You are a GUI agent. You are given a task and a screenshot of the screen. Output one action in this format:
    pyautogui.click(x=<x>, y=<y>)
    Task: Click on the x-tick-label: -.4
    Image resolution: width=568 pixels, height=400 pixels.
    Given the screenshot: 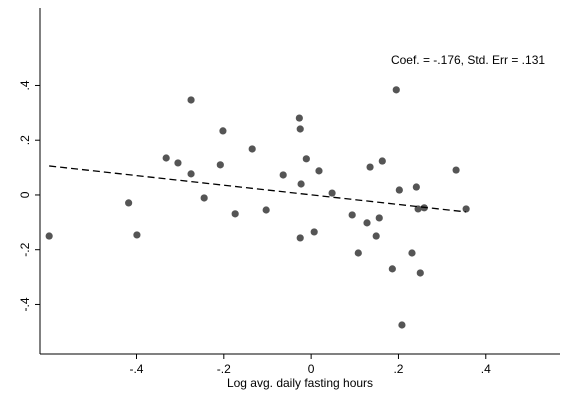 What is the action you would take?
    pyautogui.click(x=136, y=369)
    